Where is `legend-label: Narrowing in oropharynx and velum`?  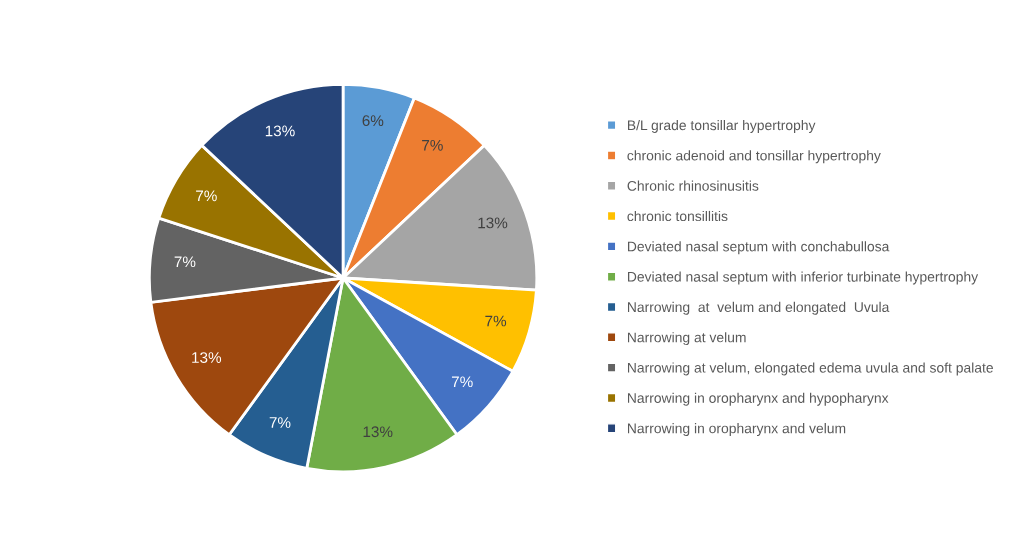 legend-label: Narrowing in oropharynx and velum is located at coordinates (736, 430).